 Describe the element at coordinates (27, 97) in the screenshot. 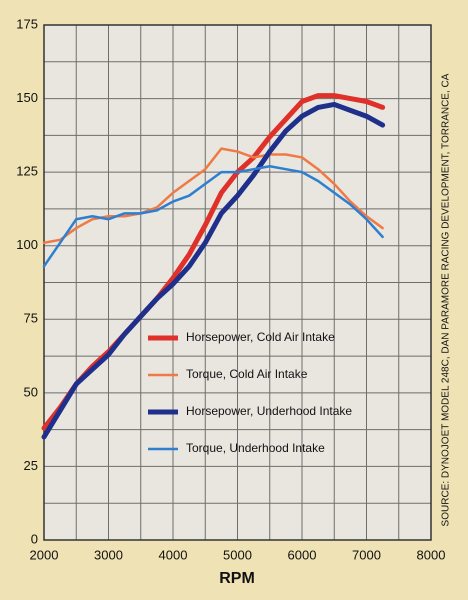

I see `y-tick-label: 150` at that location.